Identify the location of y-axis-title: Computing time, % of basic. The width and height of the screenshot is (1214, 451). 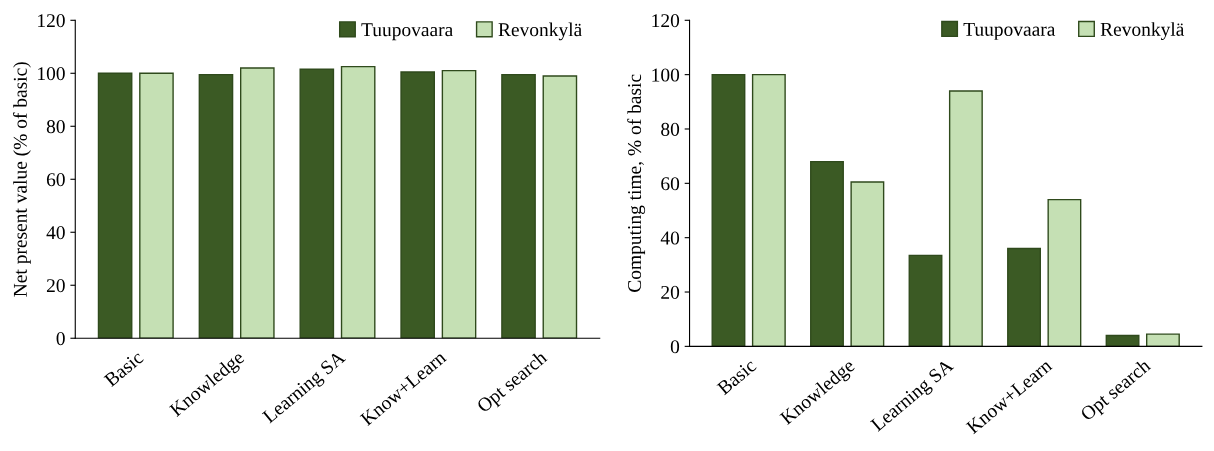
(636, 183).